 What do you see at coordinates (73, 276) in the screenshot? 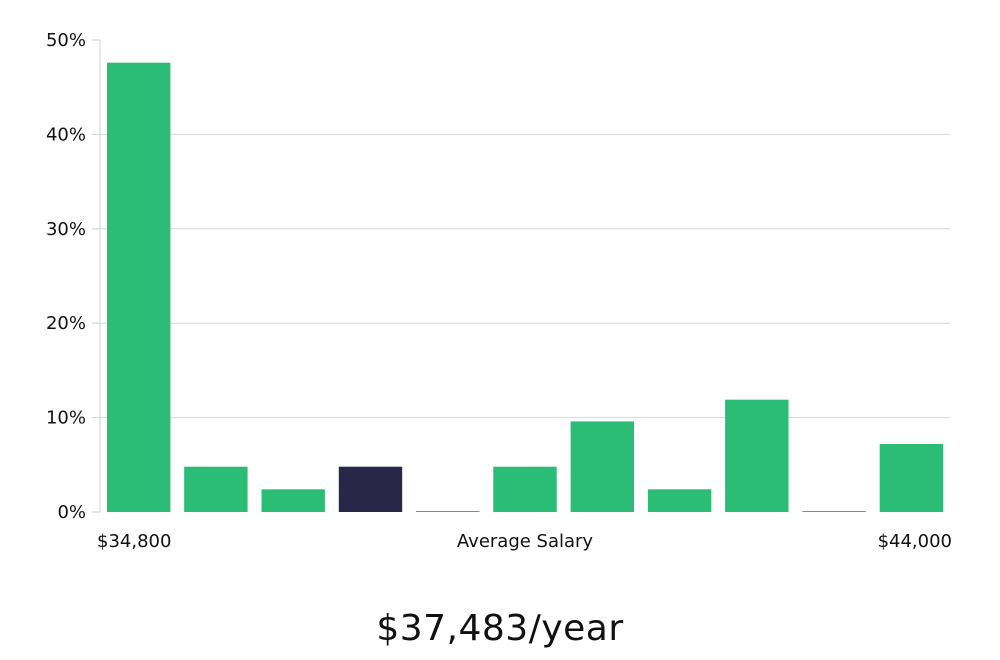
I see `y-axis-ticks: 0% 10% 20% 30% 40% 50%` at bounding box center [73, 276].